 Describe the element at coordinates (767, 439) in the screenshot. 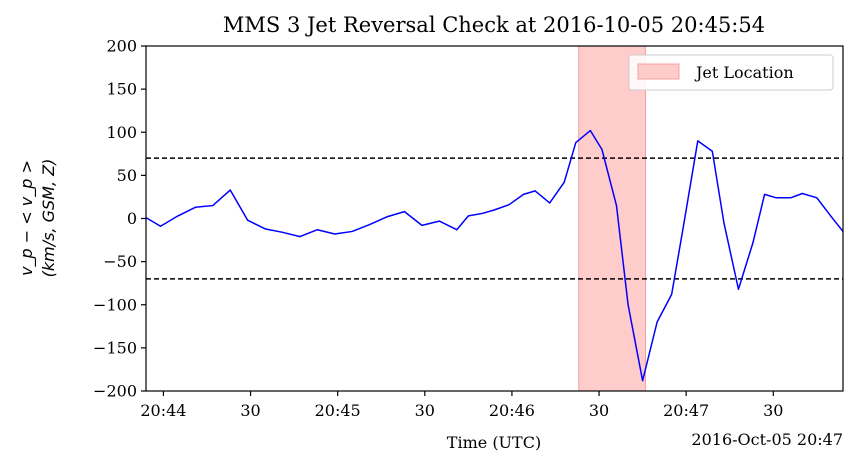

I see `x-offset-label: 2016-Oct-05 20:47` at that location.